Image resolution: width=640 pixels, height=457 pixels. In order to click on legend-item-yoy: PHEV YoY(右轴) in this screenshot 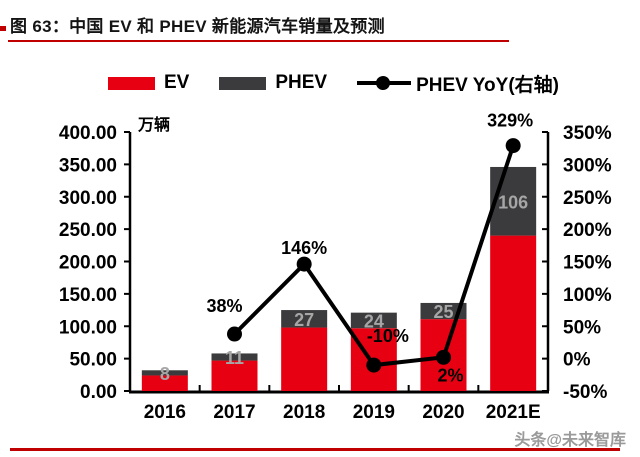, I will do `click(458, 83)`.